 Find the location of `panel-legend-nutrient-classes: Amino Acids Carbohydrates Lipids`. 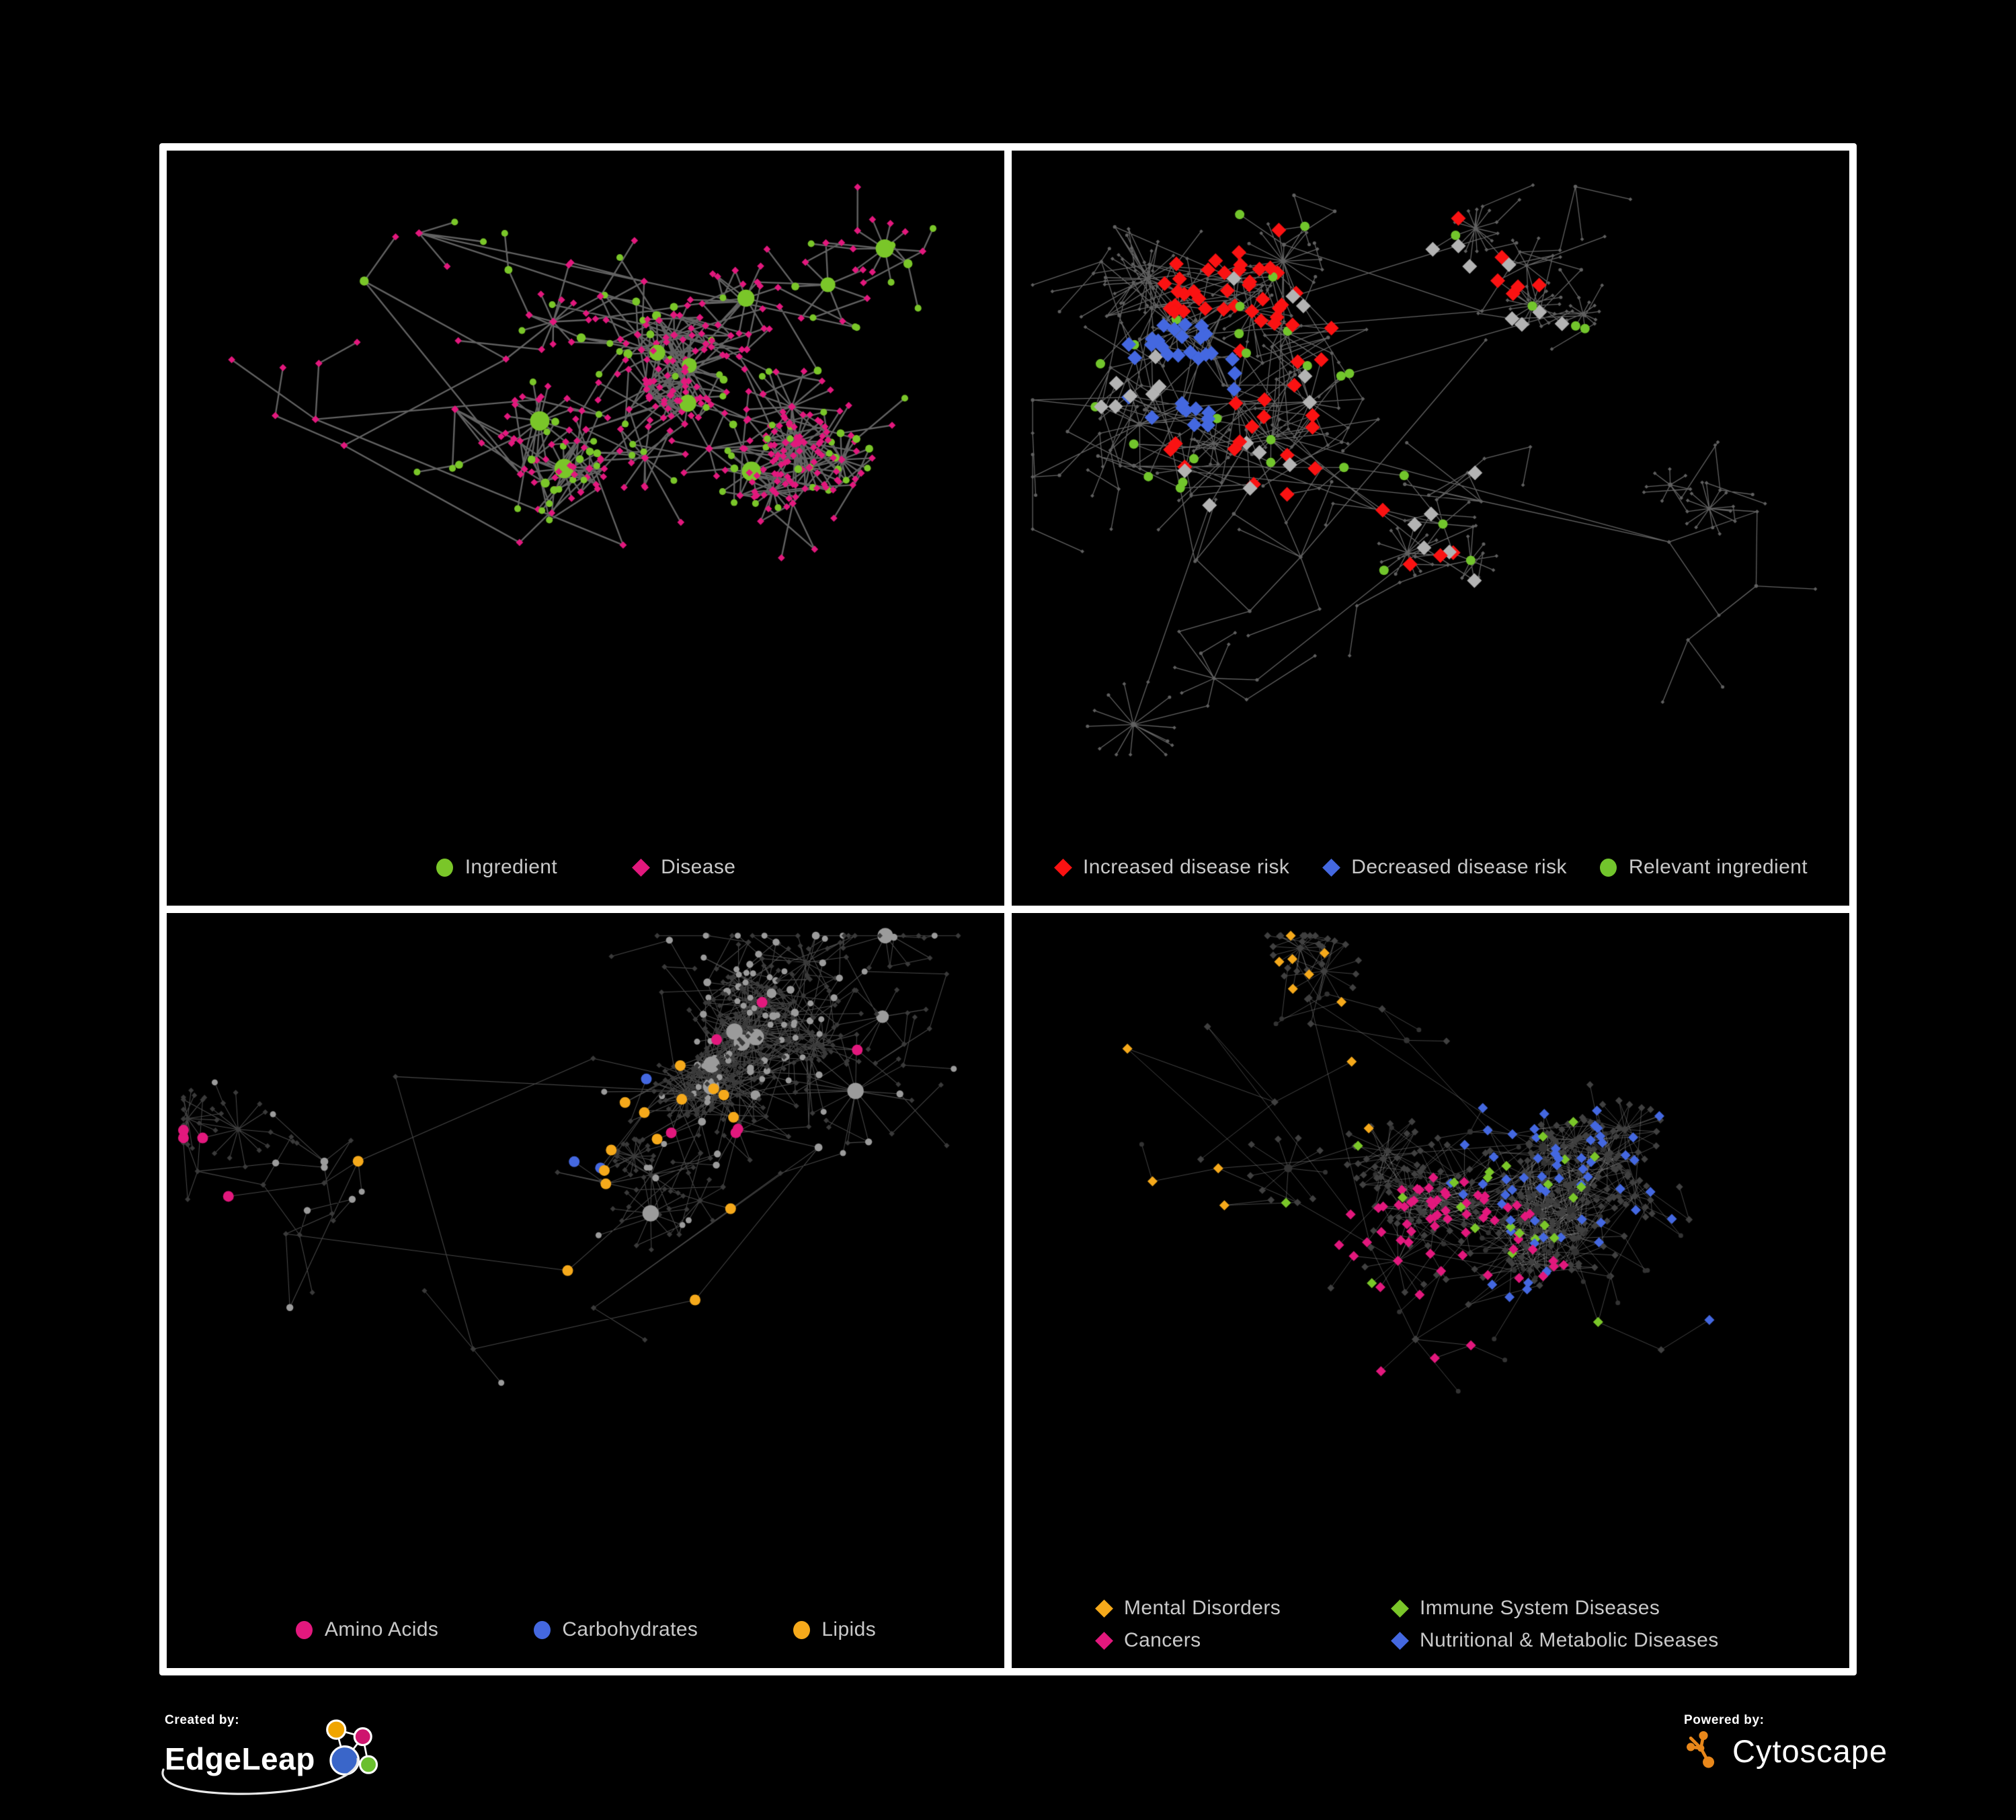

panel-legend-nutrient-classes: Amino Acids Carbohydrates Lipids is located at coordinates (585, 1629).